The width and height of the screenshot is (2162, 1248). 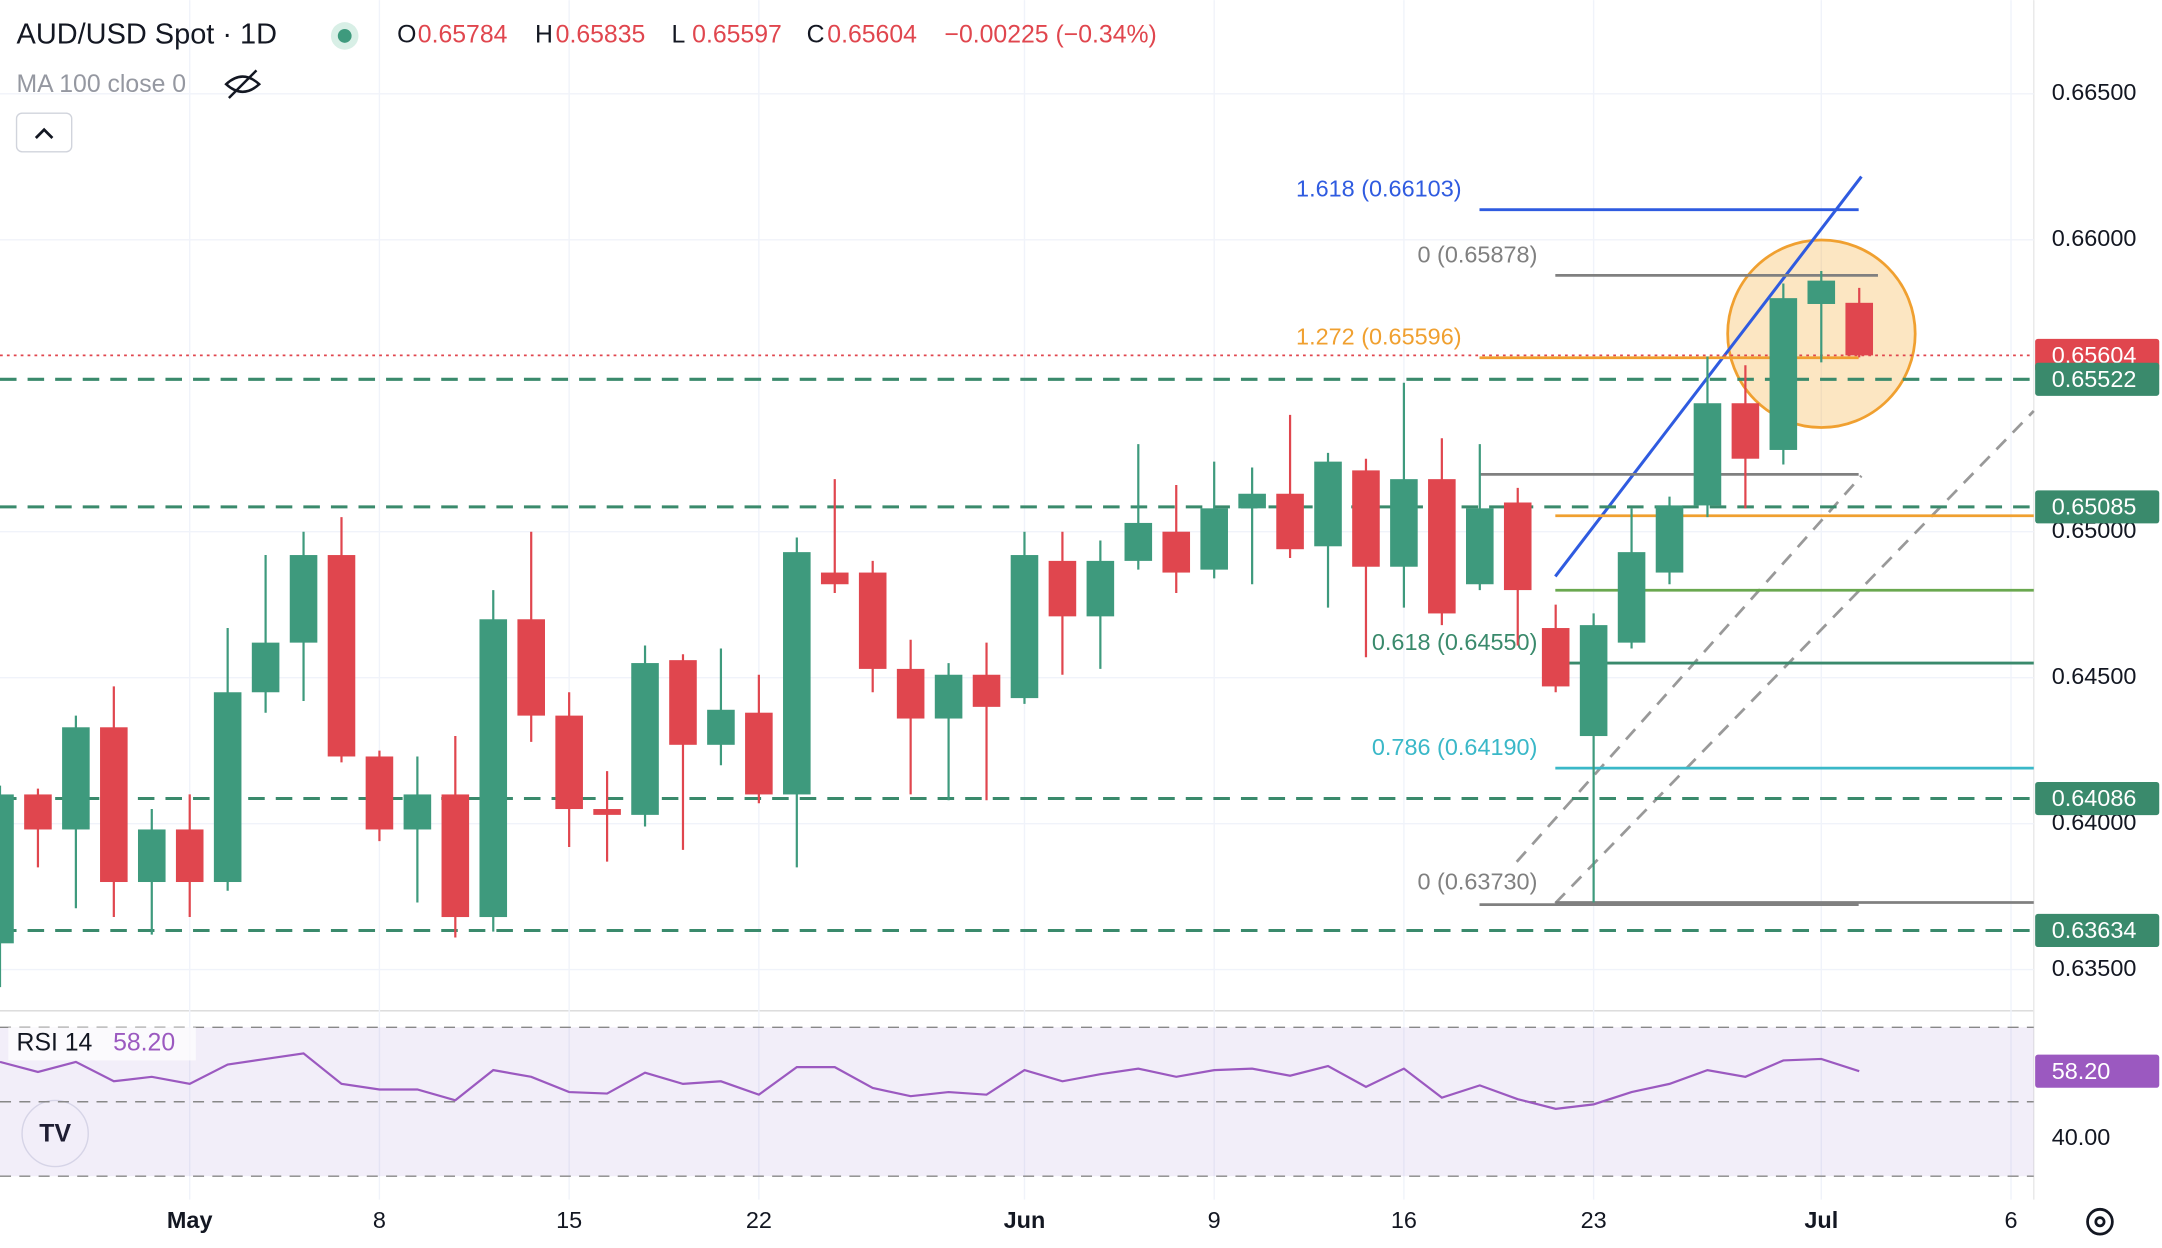 I want to click on collapse-button, so click(x=44, y=132).